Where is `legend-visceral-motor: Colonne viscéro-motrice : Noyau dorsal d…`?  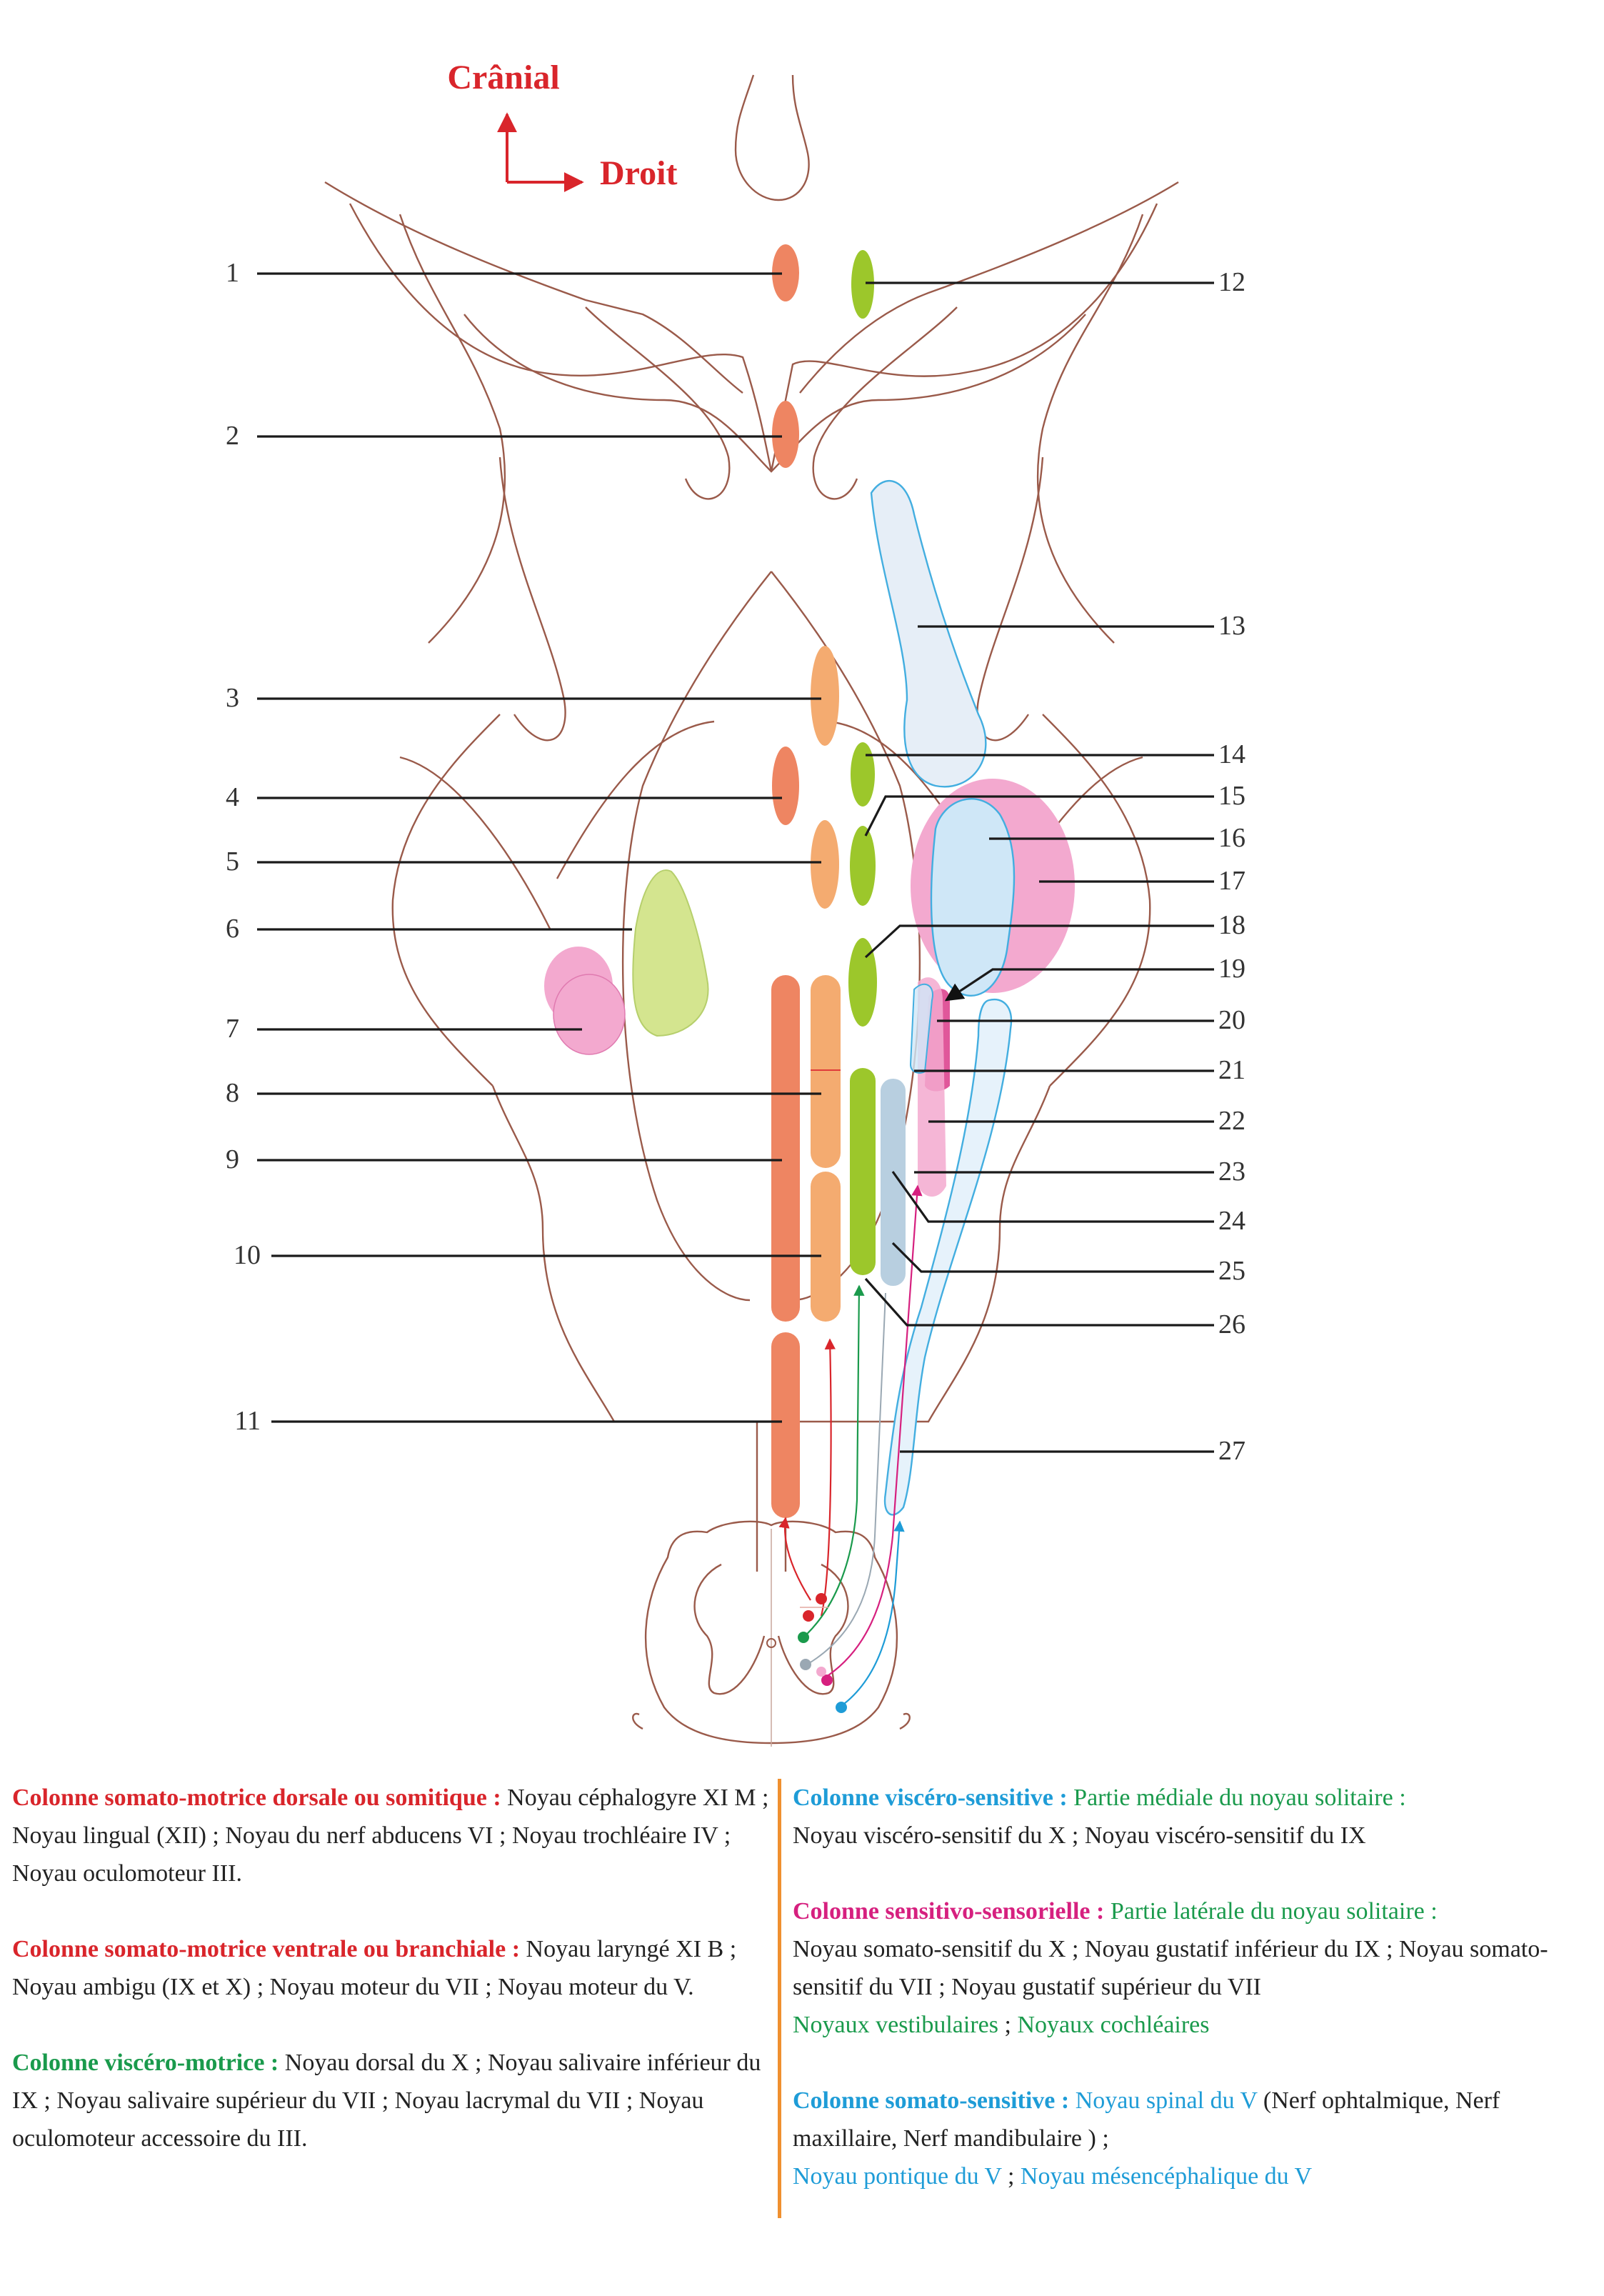
legend-visceral-motor: Colonne viscéro-motrice : Noyau dorsal d… is located at coordinates (391, 2100).